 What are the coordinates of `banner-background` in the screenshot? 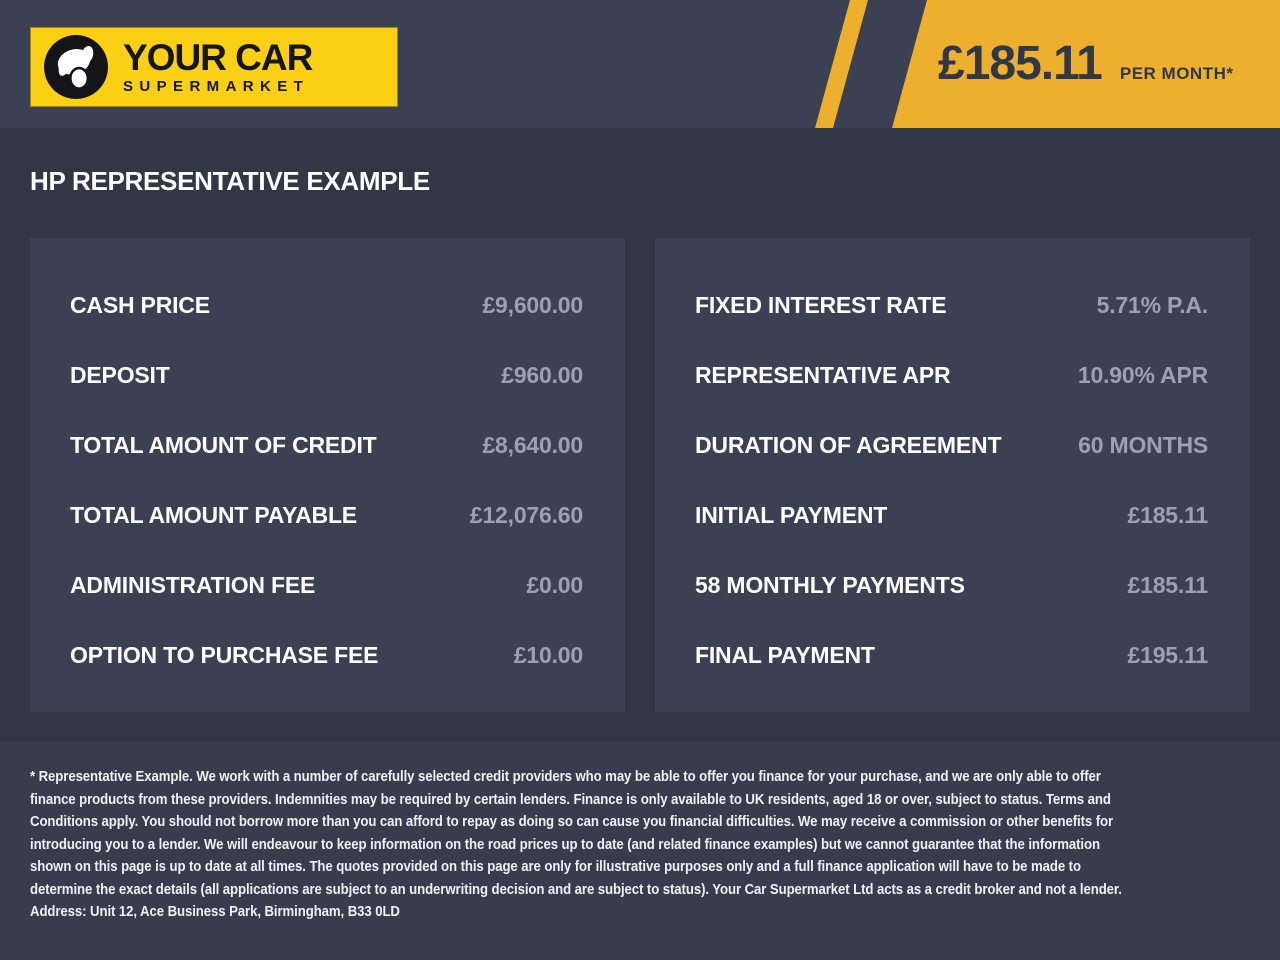 It's located at (1086, 64).